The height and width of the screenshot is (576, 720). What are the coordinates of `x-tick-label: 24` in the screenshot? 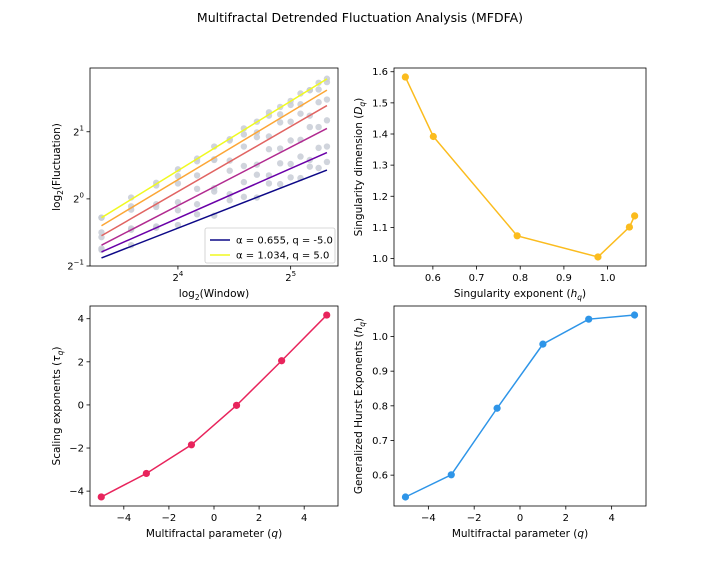 It's located at (178, 277).